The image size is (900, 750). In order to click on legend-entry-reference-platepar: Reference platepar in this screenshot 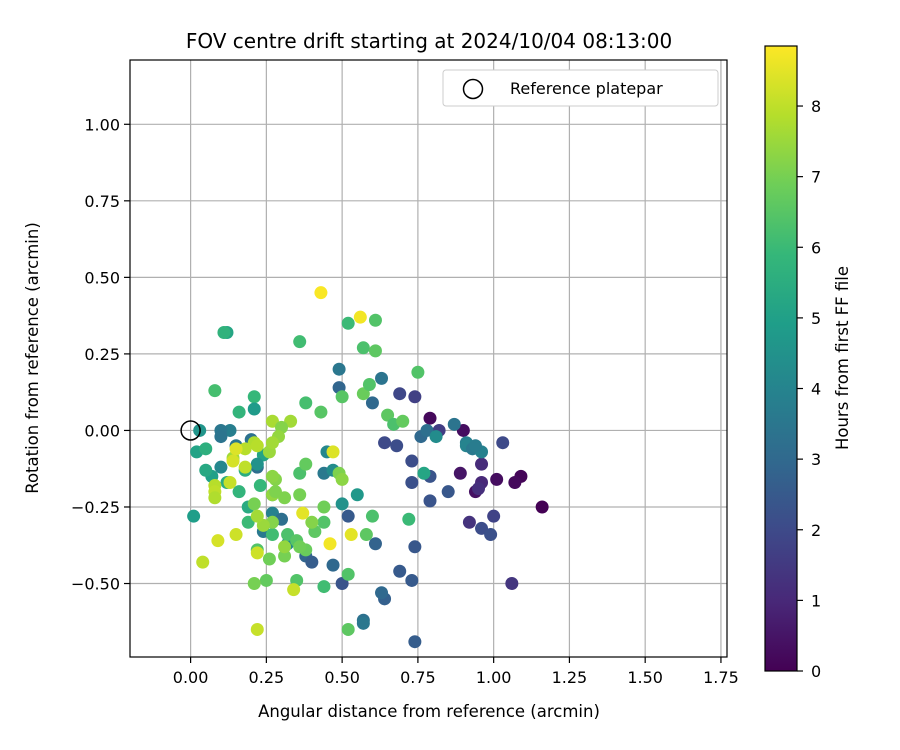, I will do `click(586, 88)`.